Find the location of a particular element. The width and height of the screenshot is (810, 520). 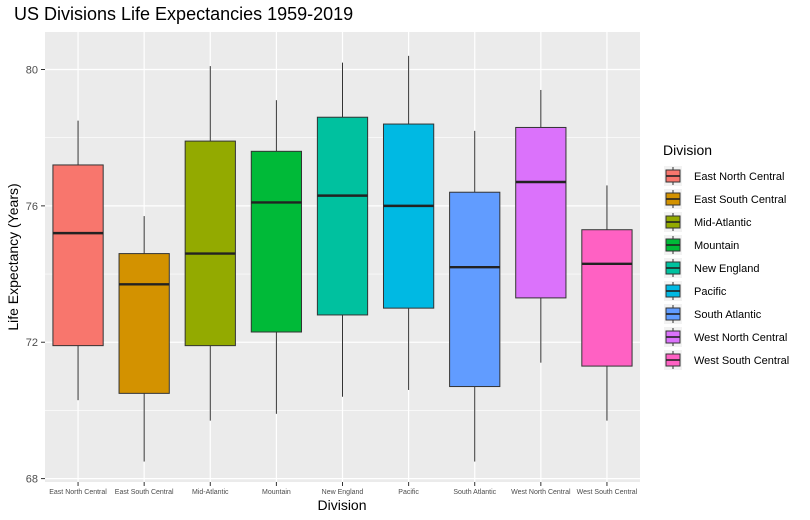

legend-item: West South Central is located at coordinates (726, 360).